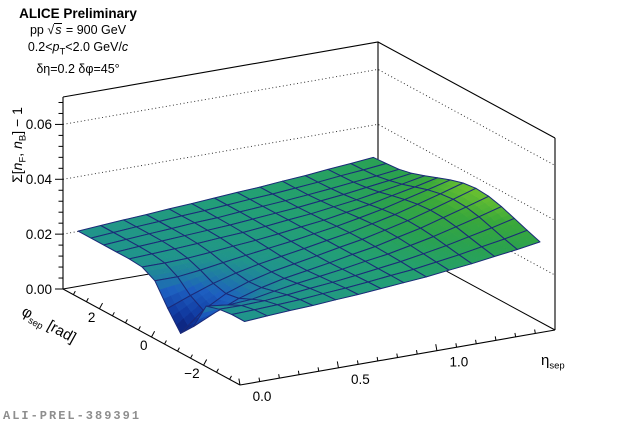 The image size is (620, 429). I want to click on annotation-window-widths: δη=0.2 δφ=45°, so click(78, 68).